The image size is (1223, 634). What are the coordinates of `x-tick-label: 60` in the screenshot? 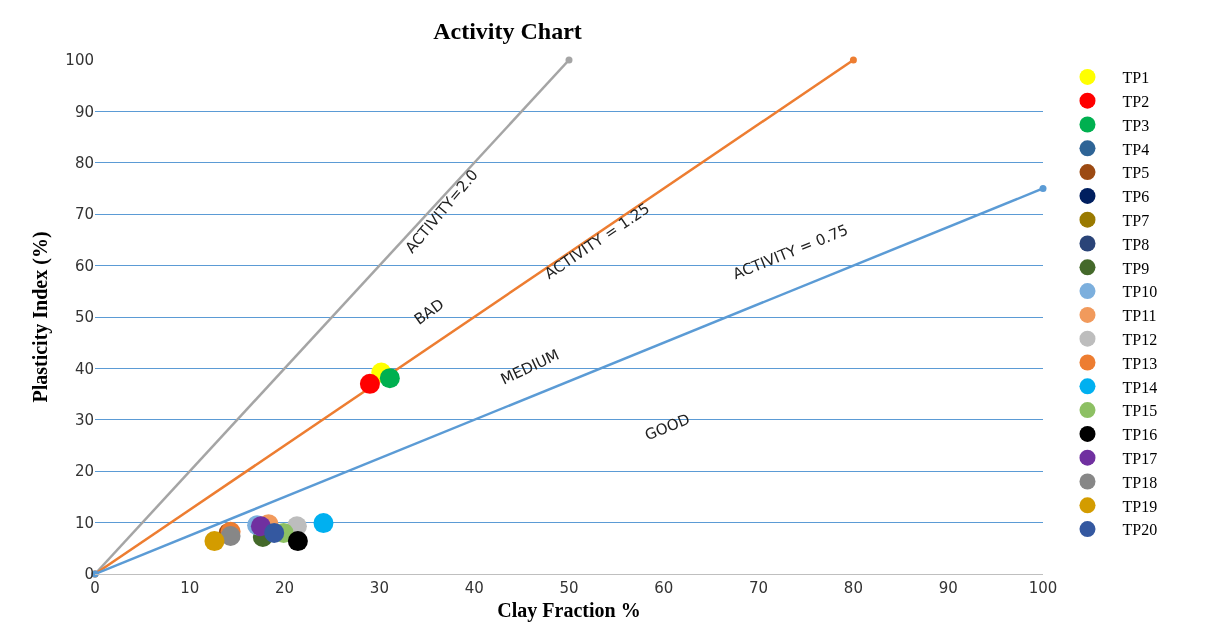 It's located at (664, 588).